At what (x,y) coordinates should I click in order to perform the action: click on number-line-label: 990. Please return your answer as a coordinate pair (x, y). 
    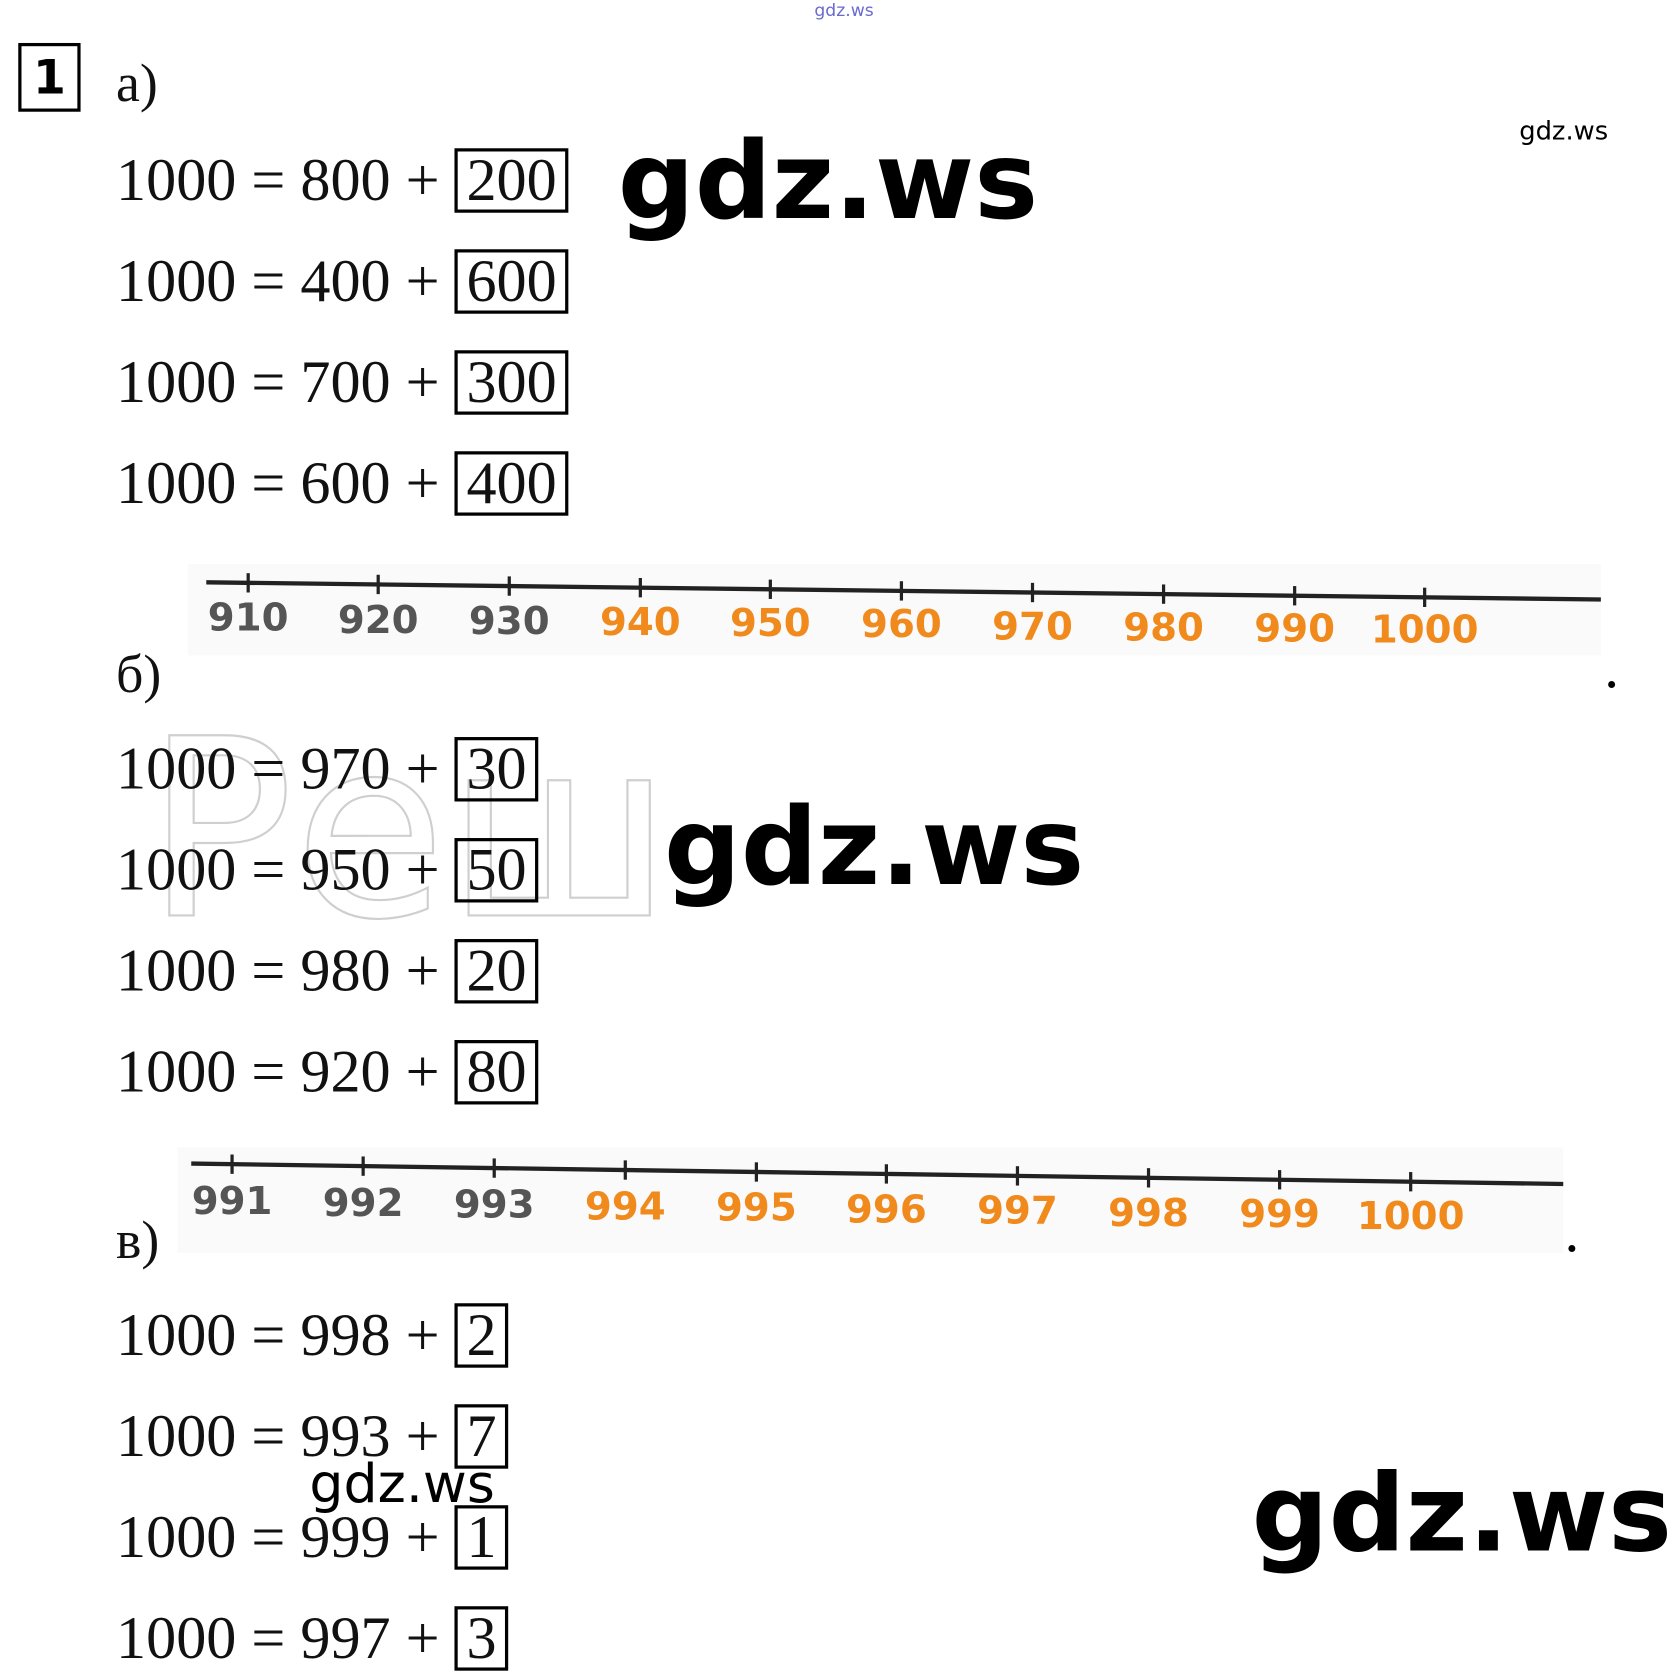
    Looking at the image, I should click on (1295, 629).